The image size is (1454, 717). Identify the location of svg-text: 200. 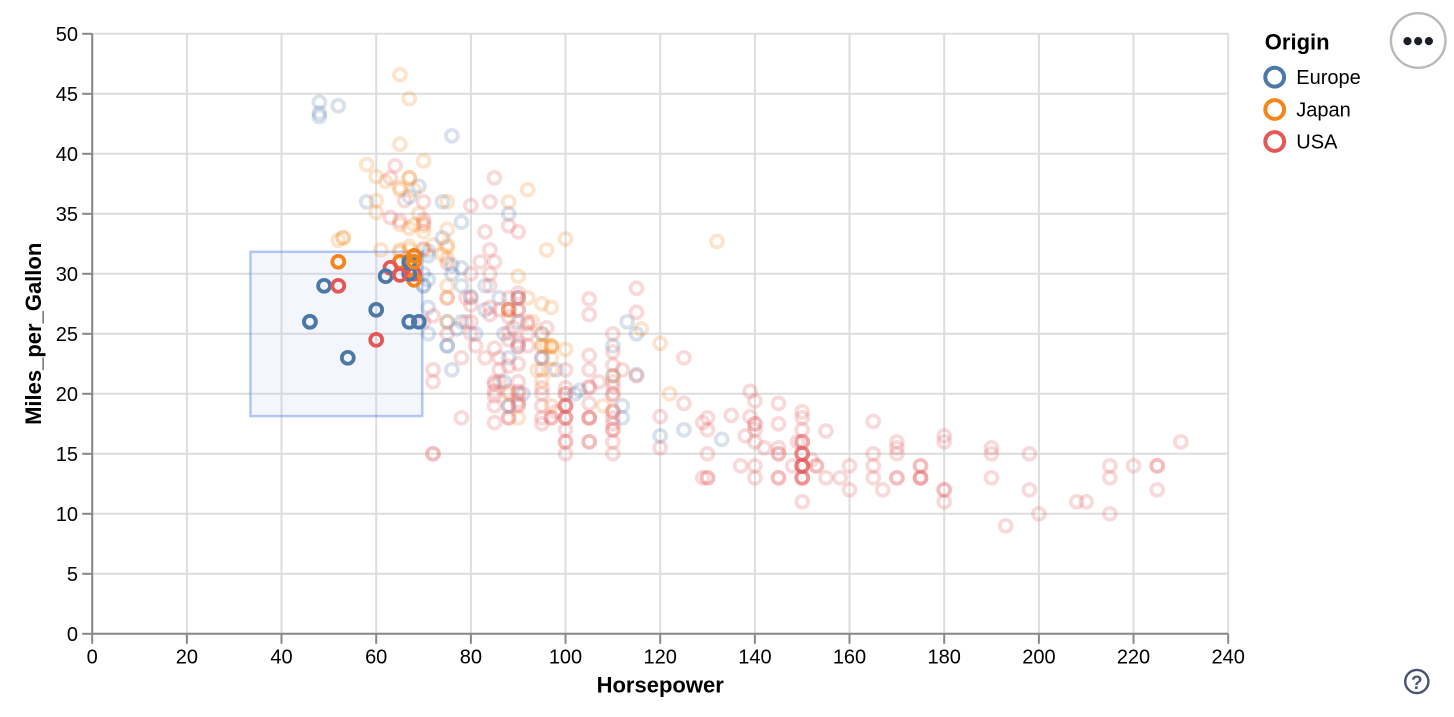
(1038, 658).